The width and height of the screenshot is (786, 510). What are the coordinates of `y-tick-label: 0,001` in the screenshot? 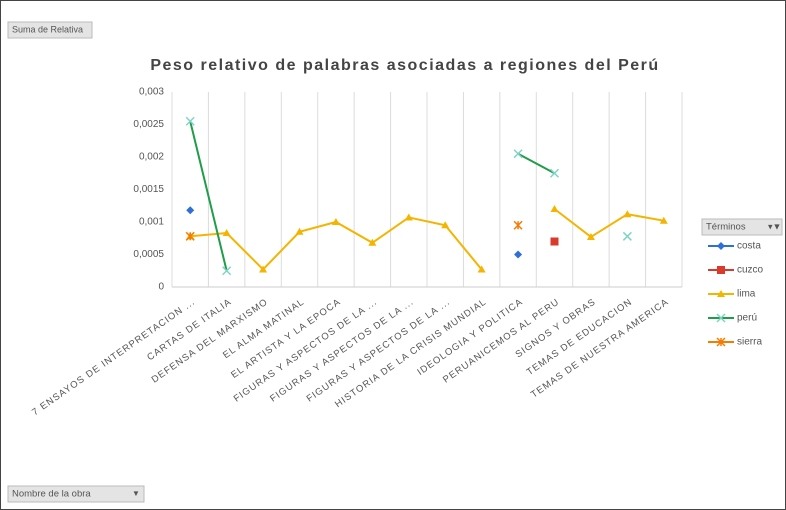 It's located at (151, 222).